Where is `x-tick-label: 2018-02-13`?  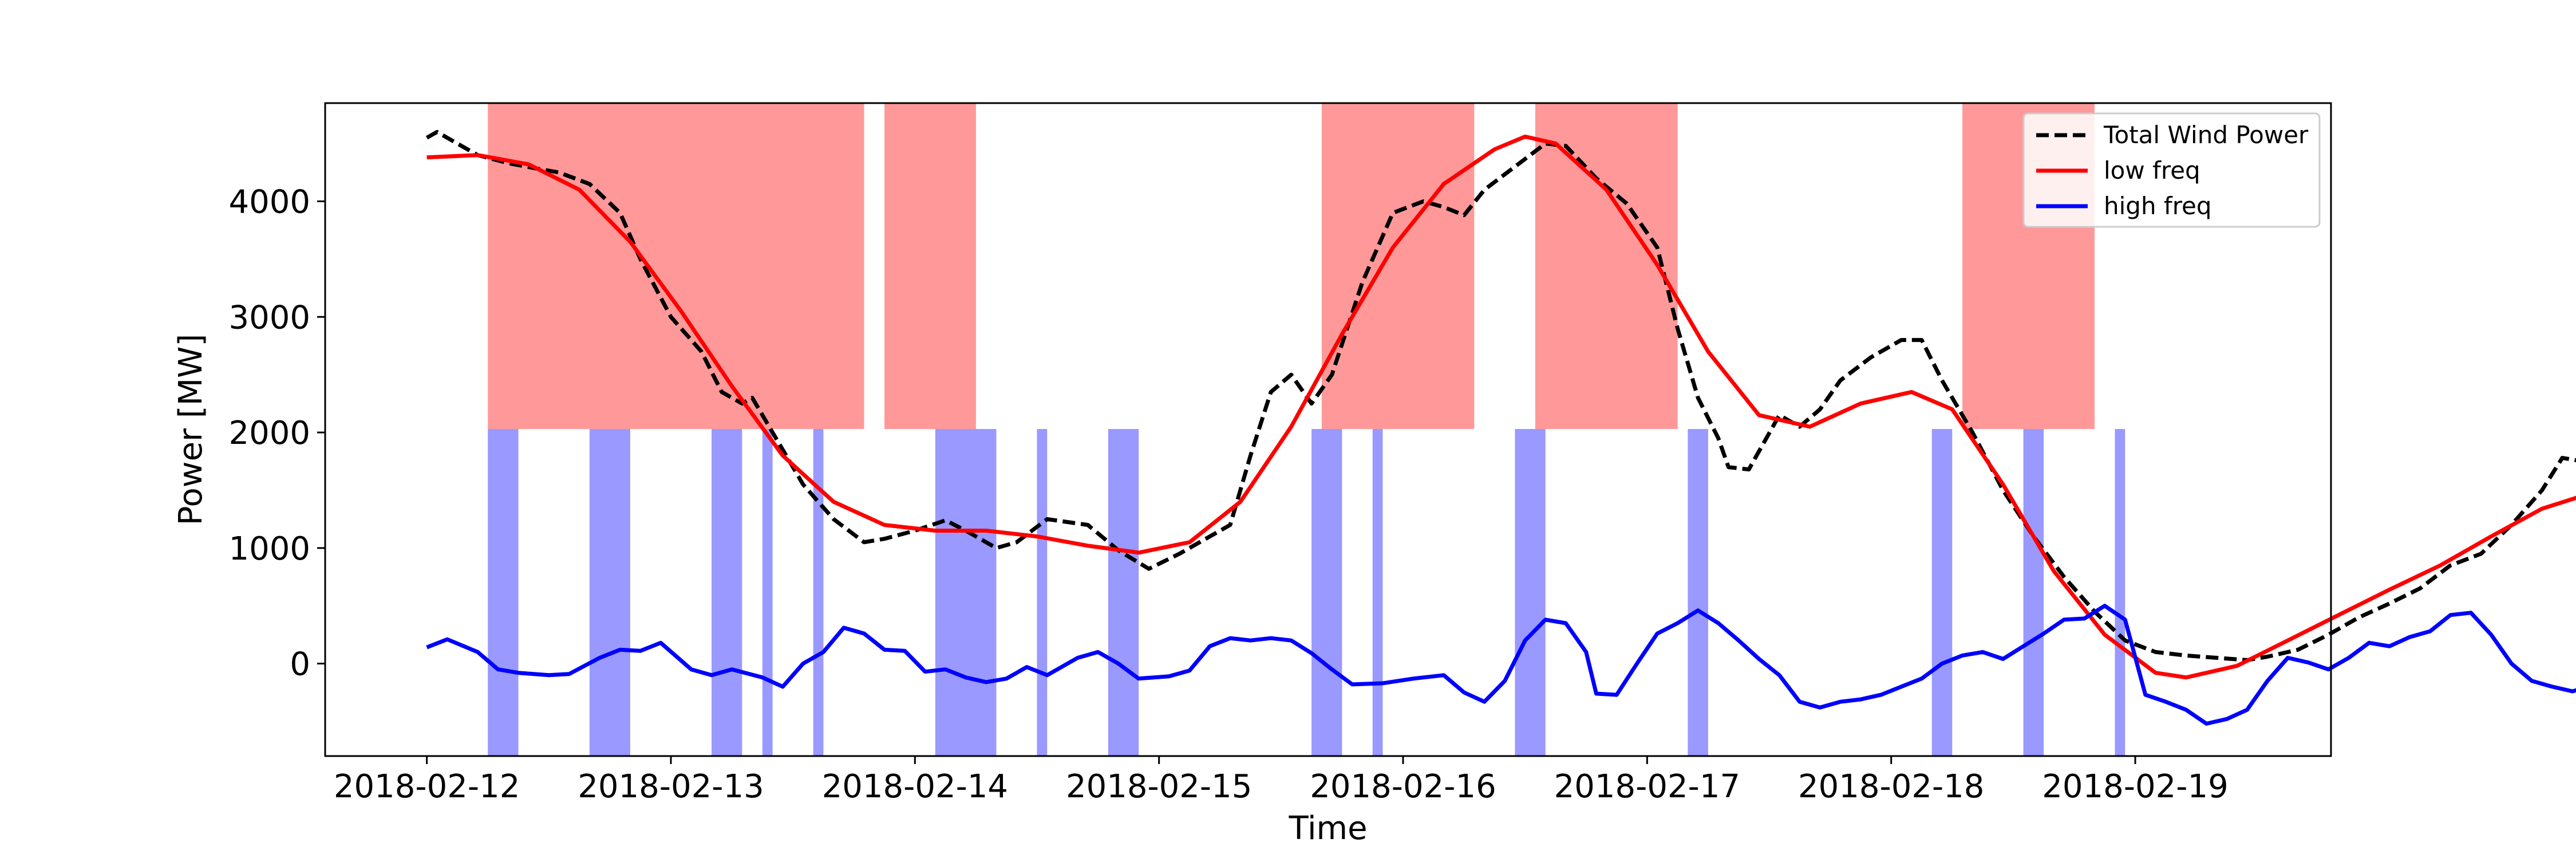 x-tick-label: 2018-02-13 is located at coordinates (671, 786).